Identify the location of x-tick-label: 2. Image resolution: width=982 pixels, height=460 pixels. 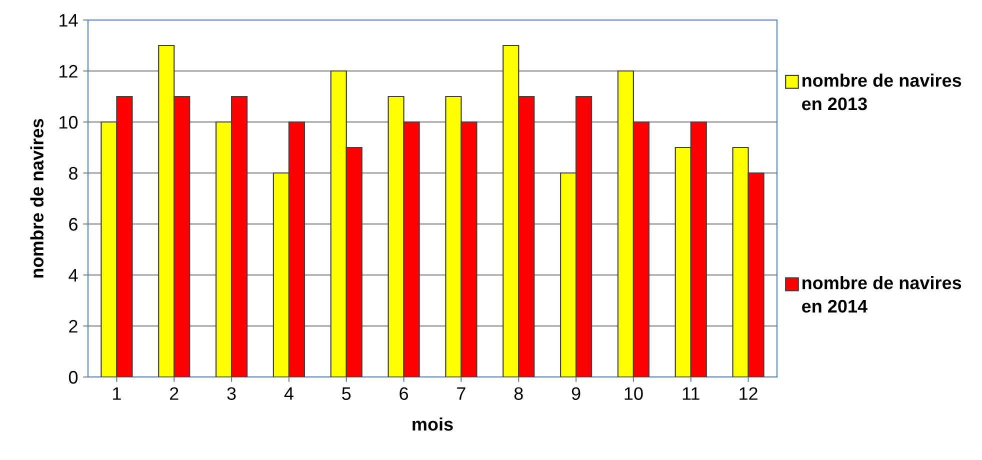
(174, 393).